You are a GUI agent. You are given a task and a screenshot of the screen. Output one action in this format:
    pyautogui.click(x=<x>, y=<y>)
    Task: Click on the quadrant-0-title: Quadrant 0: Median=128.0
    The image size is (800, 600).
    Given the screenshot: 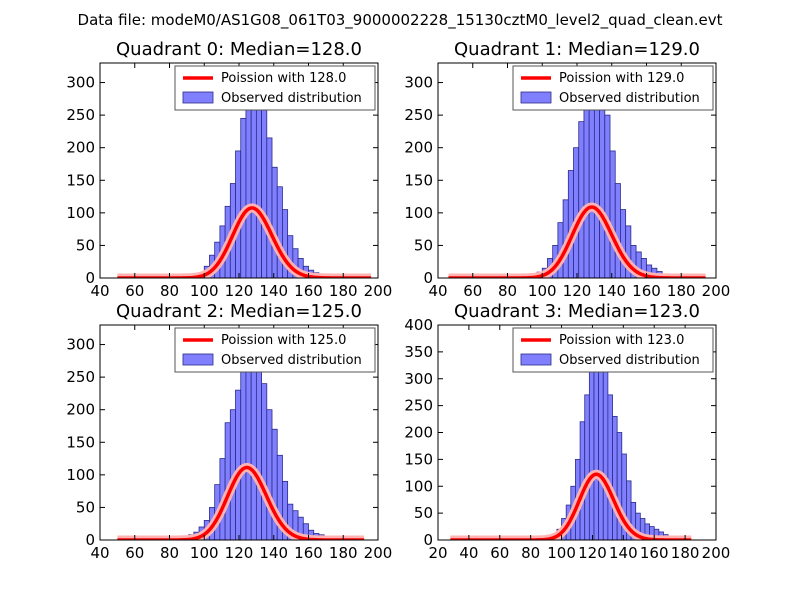 What is the action you would take?
    pyautogui.click(x=239, y=49)
    